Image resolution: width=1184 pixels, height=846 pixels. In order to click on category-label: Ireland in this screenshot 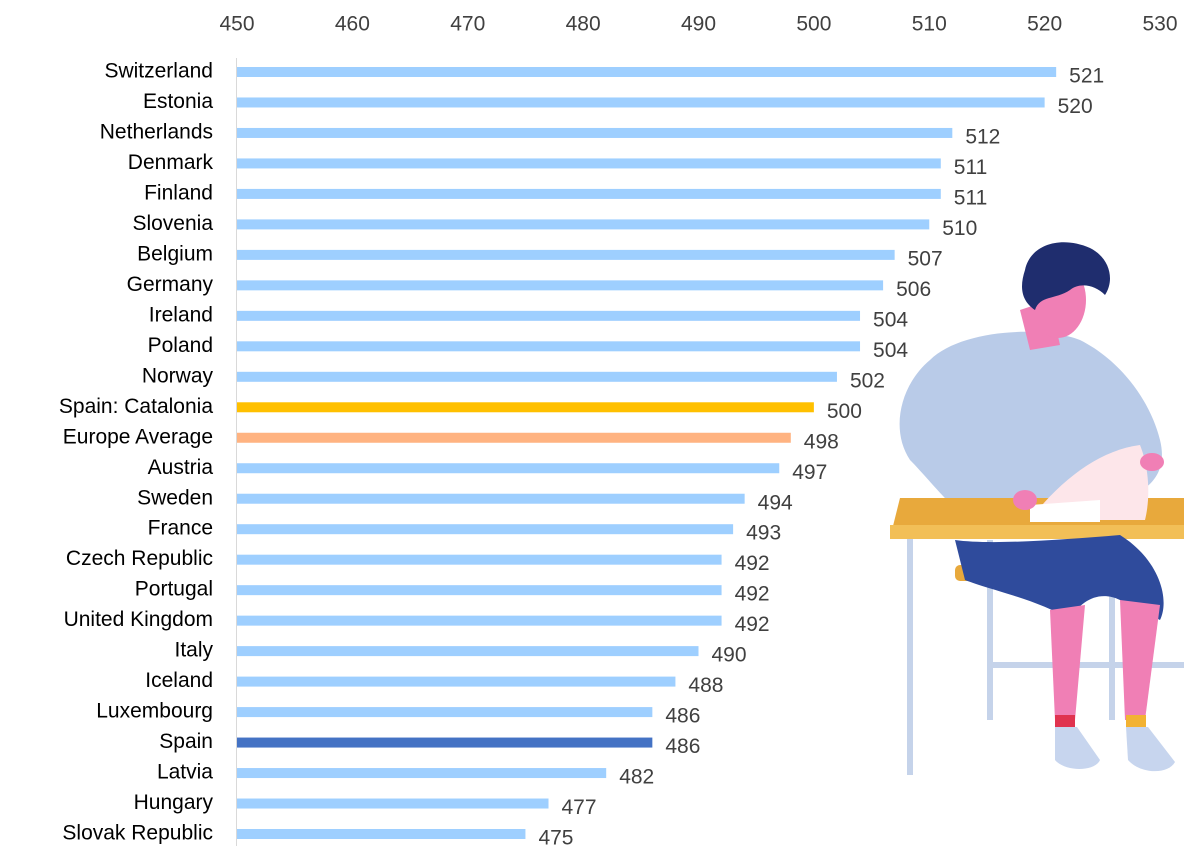, I will do `click(181, 314)`.